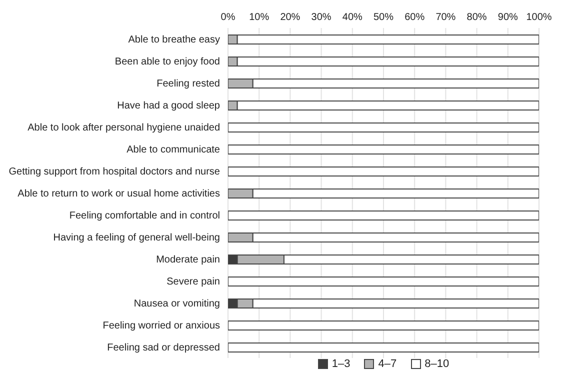 This screenshot has height=385, width=566. I want to click on y-tick-label: Getting support from hospital doctors and nurse, so click(114, 172).